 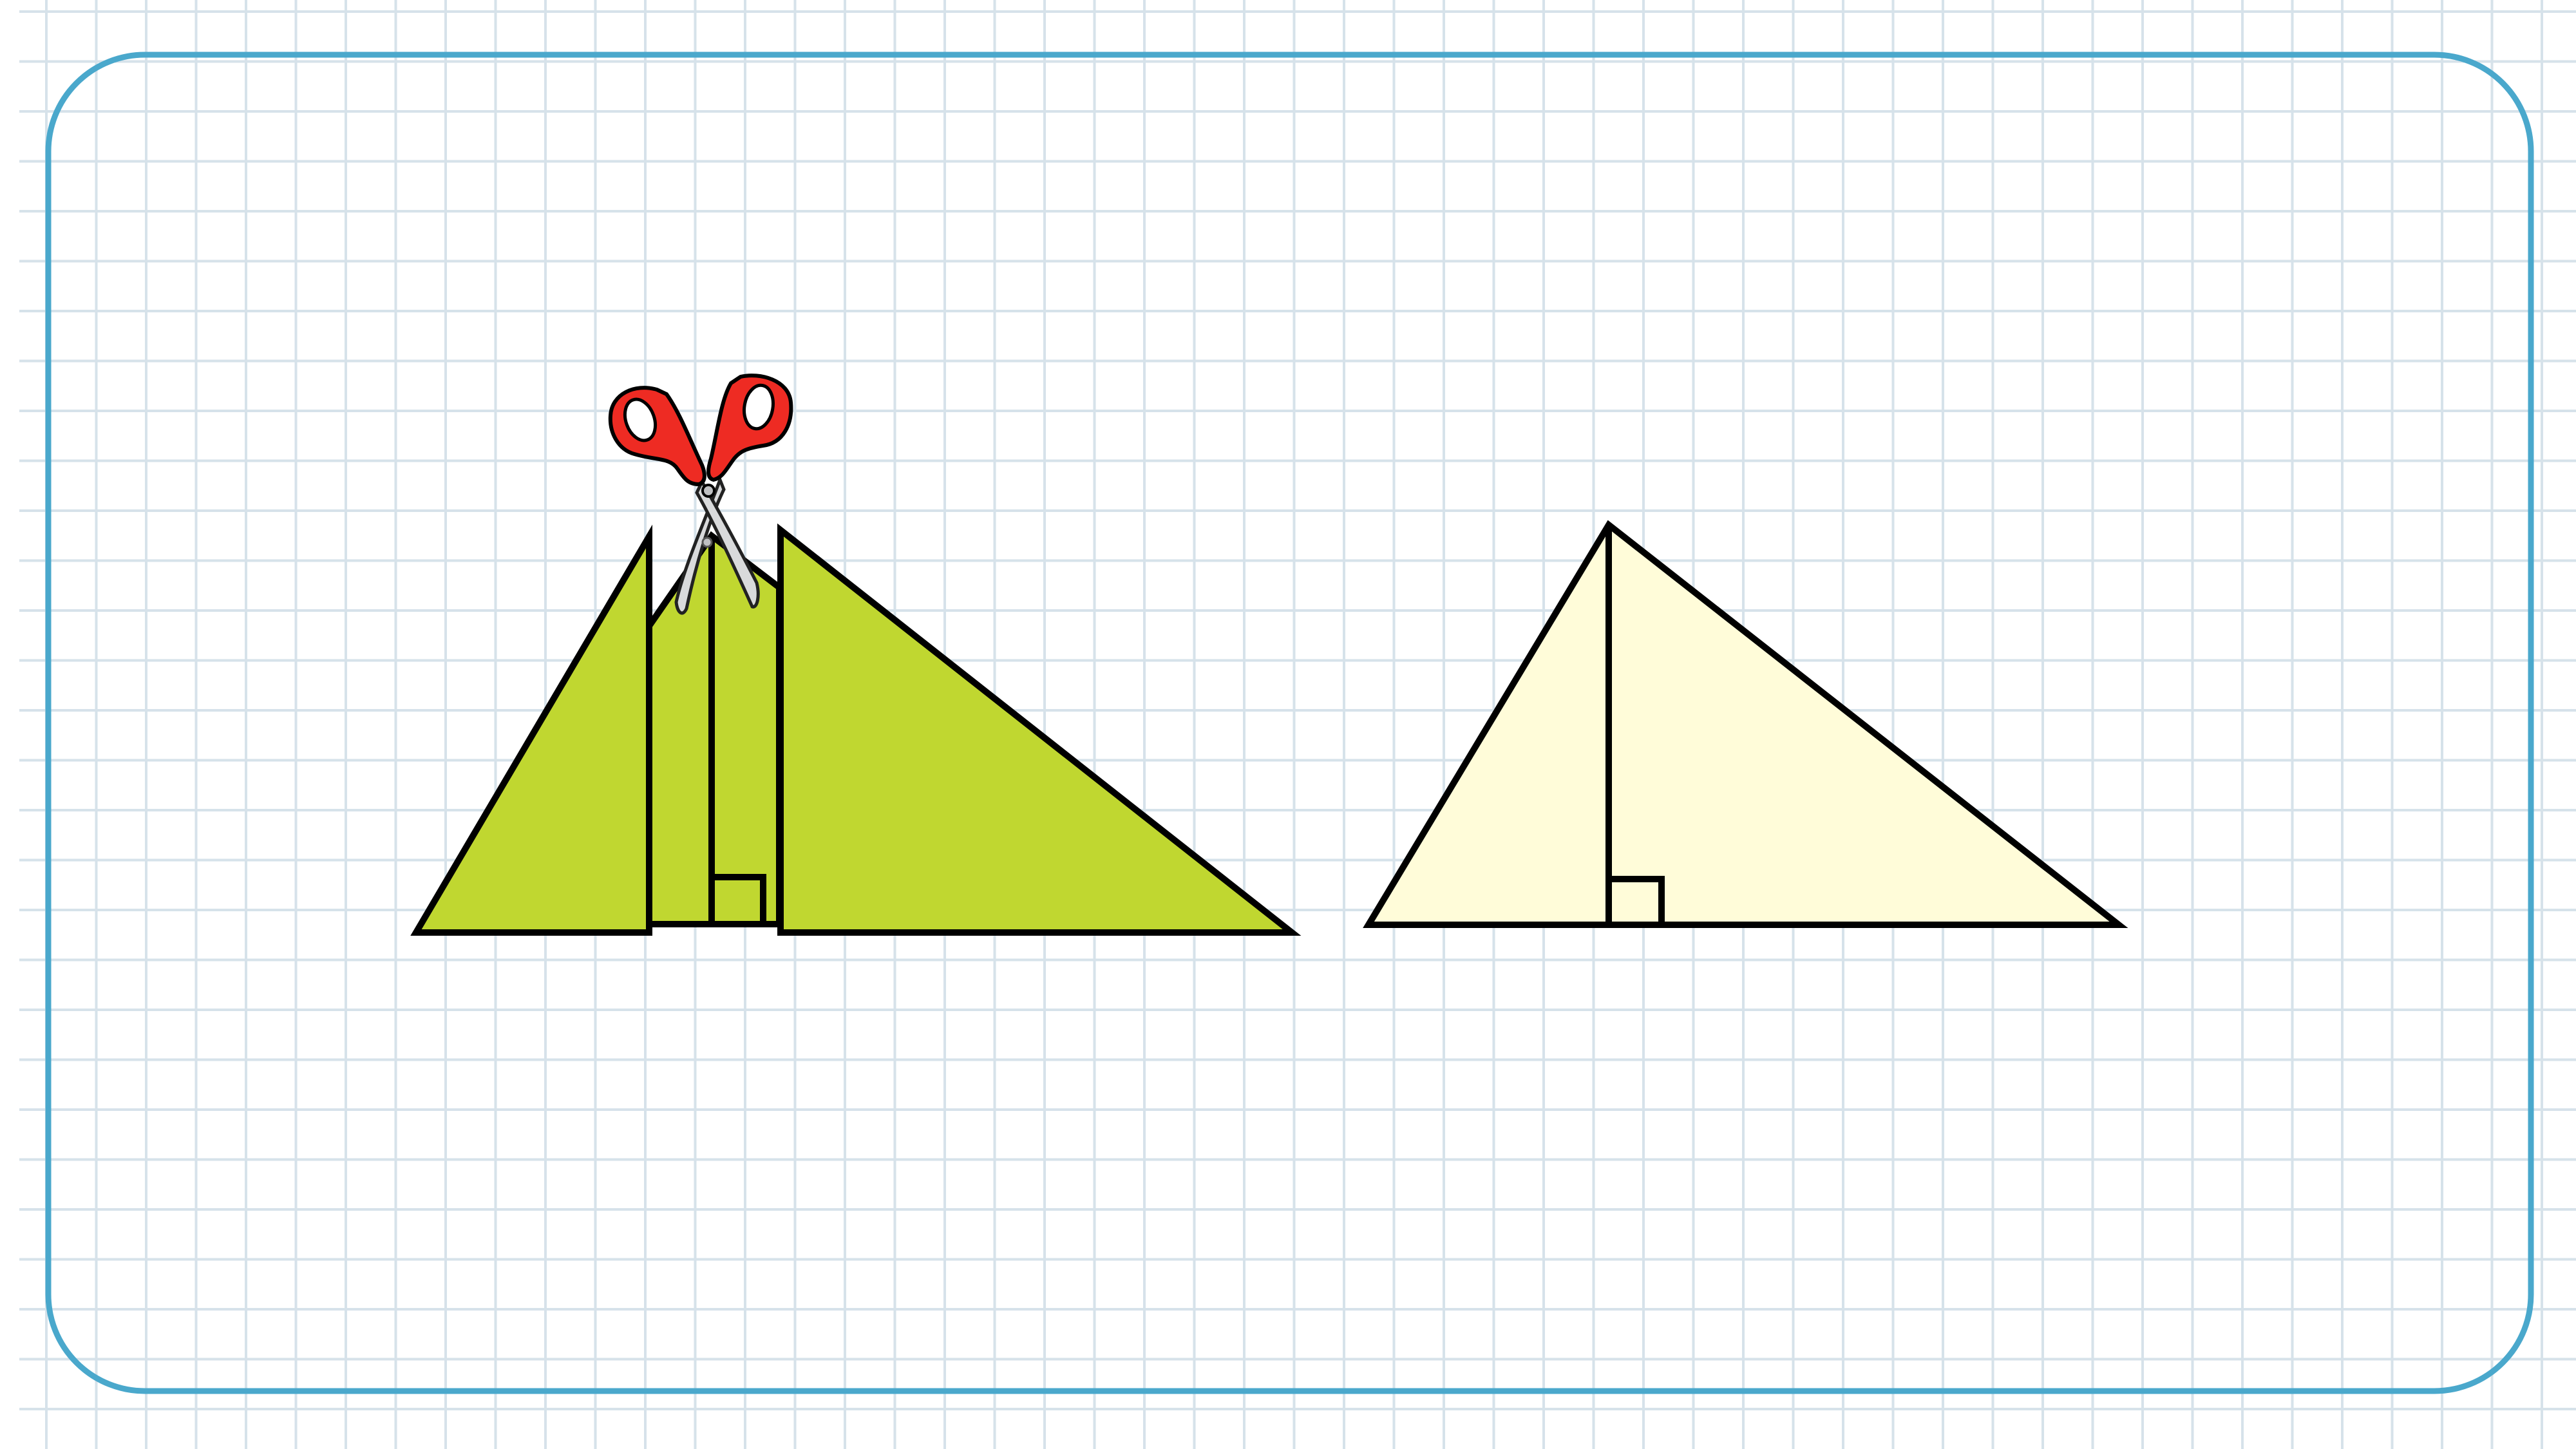 What do you see at coordinates (707, 542) in the screenshot?
I see `scissors-screw` at bounding box center [707, 542].